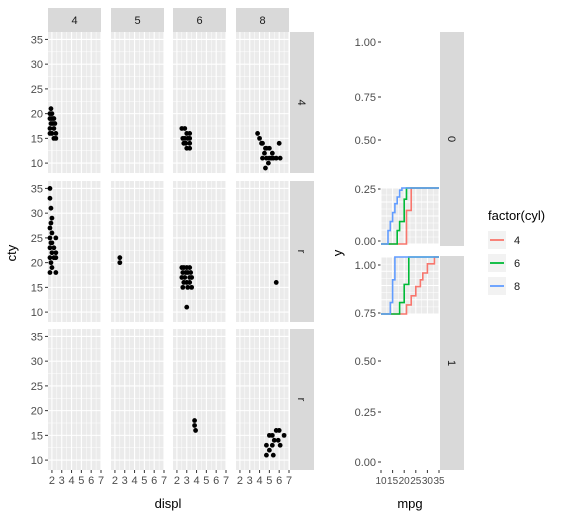 Image resolution: width=569 pixels, height=517 pixels. Describe the element at coordinates (517, 264) in the screenshot. I see `legend-label: 6` at that location.